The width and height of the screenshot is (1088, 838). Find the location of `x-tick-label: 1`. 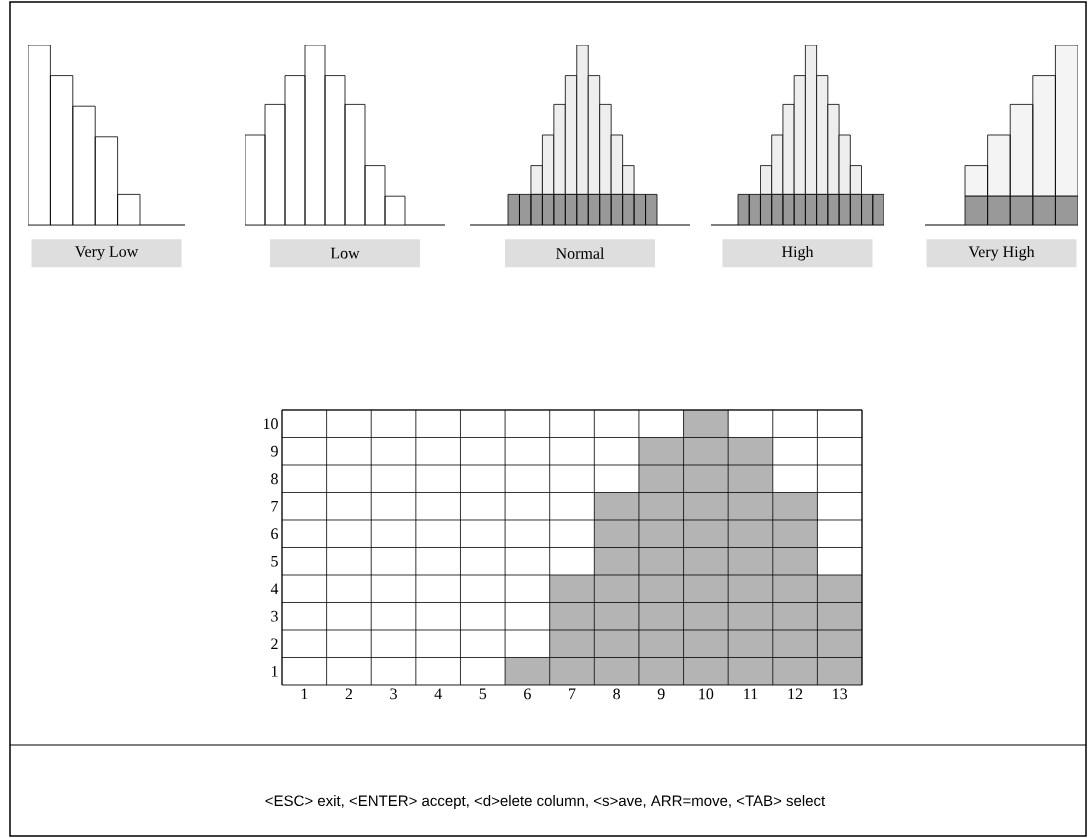

x-tick-label: 1 is located at coordinates (304, 694).